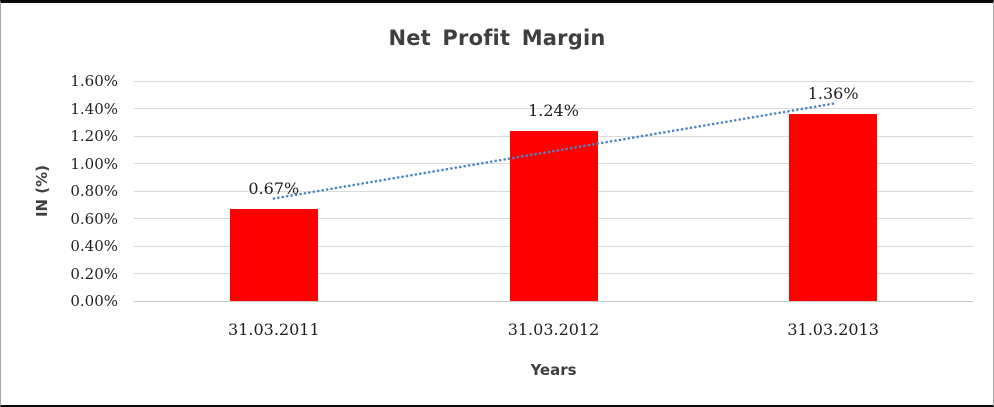  Describe the element at coordinates (94, 81) in the screenshot. I see `y-axis-tick-label: 1.60%` at that location.